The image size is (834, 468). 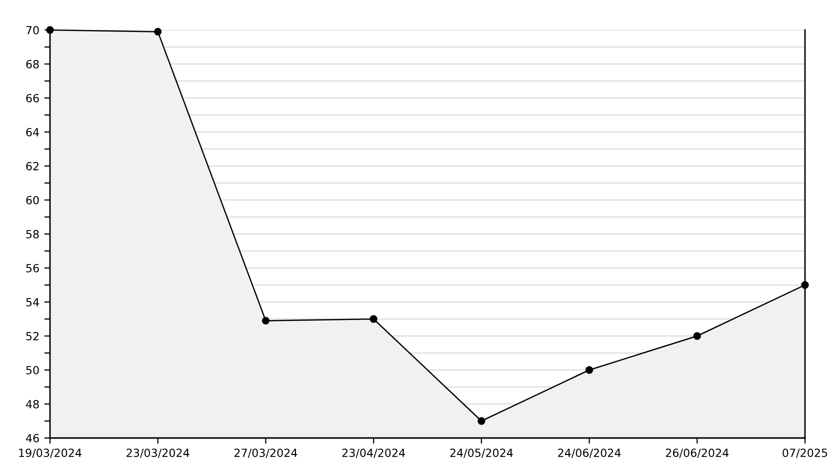 What do you see at coordinates (32, 98) in the screenshot?
I see `y-tick-label: 66` at bounding box center [32, 98].